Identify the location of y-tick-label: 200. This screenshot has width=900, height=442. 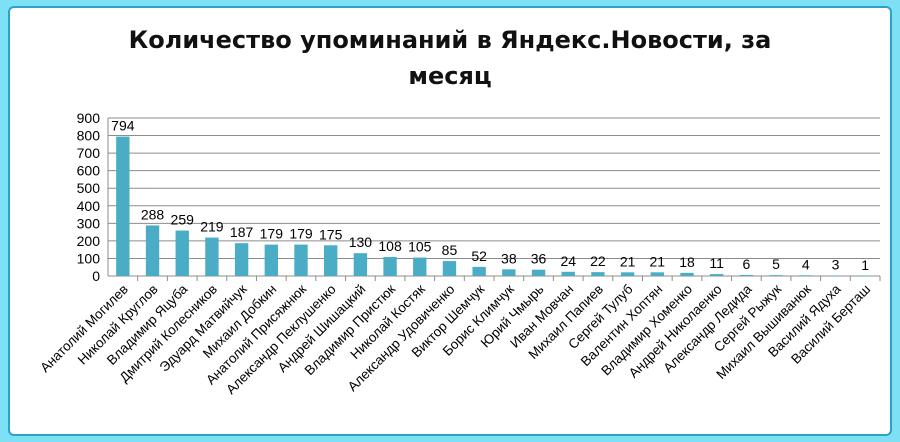
(89, 241).